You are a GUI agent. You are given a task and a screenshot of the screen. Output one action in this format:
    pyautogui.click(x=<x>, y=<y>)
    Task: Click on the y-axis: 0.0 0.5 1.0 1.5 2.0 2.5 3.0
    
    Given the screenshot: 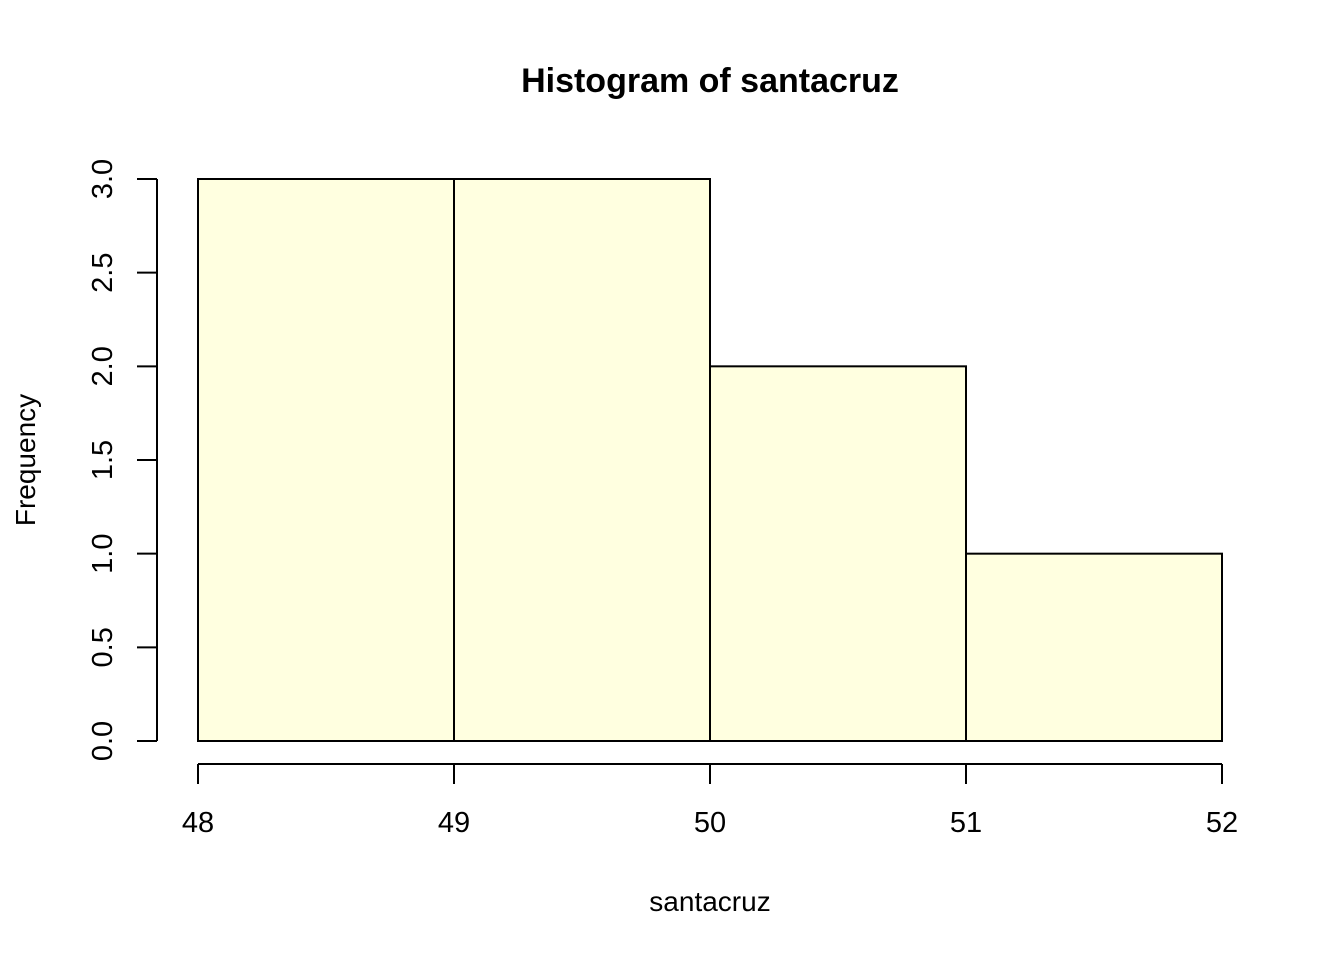 What is the action you would take?
    pyautogui.click(x=122, y=460)
    